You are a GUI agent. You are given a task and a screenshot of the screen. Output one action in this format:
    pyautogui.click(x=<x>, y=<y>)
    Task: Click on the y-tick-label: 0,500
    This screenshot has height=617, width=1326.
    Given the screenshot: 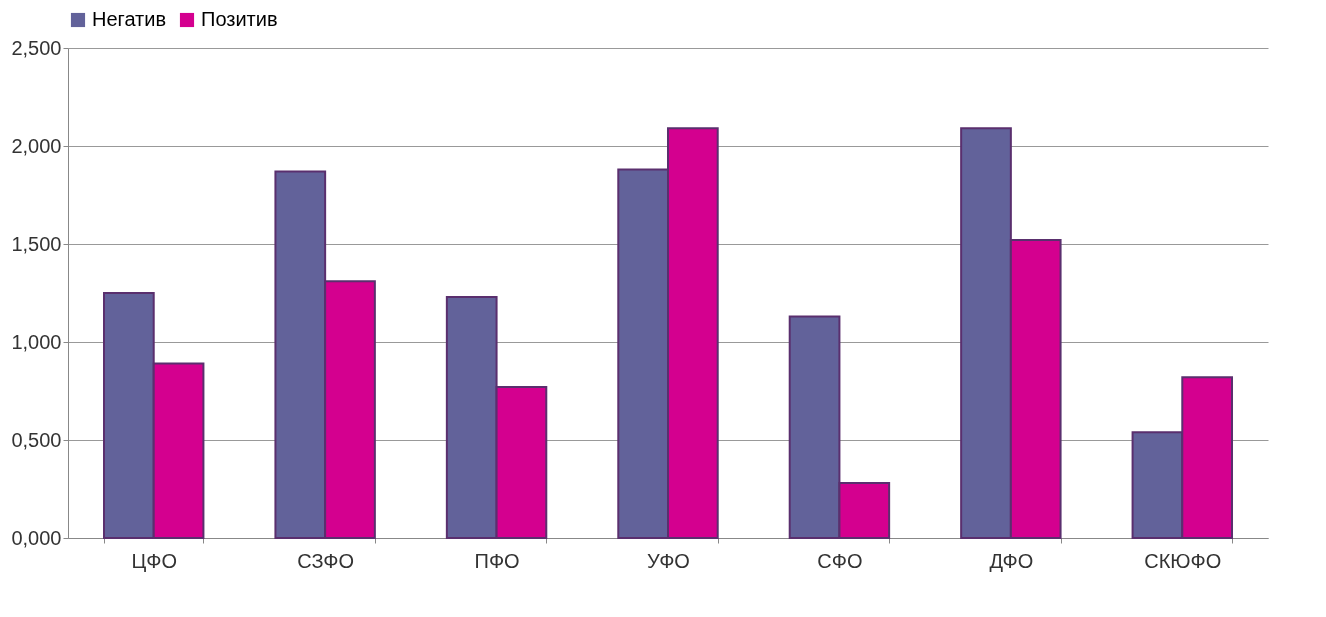 What is the action you would take?
    pyautogui.click(x=36, y=439)
    